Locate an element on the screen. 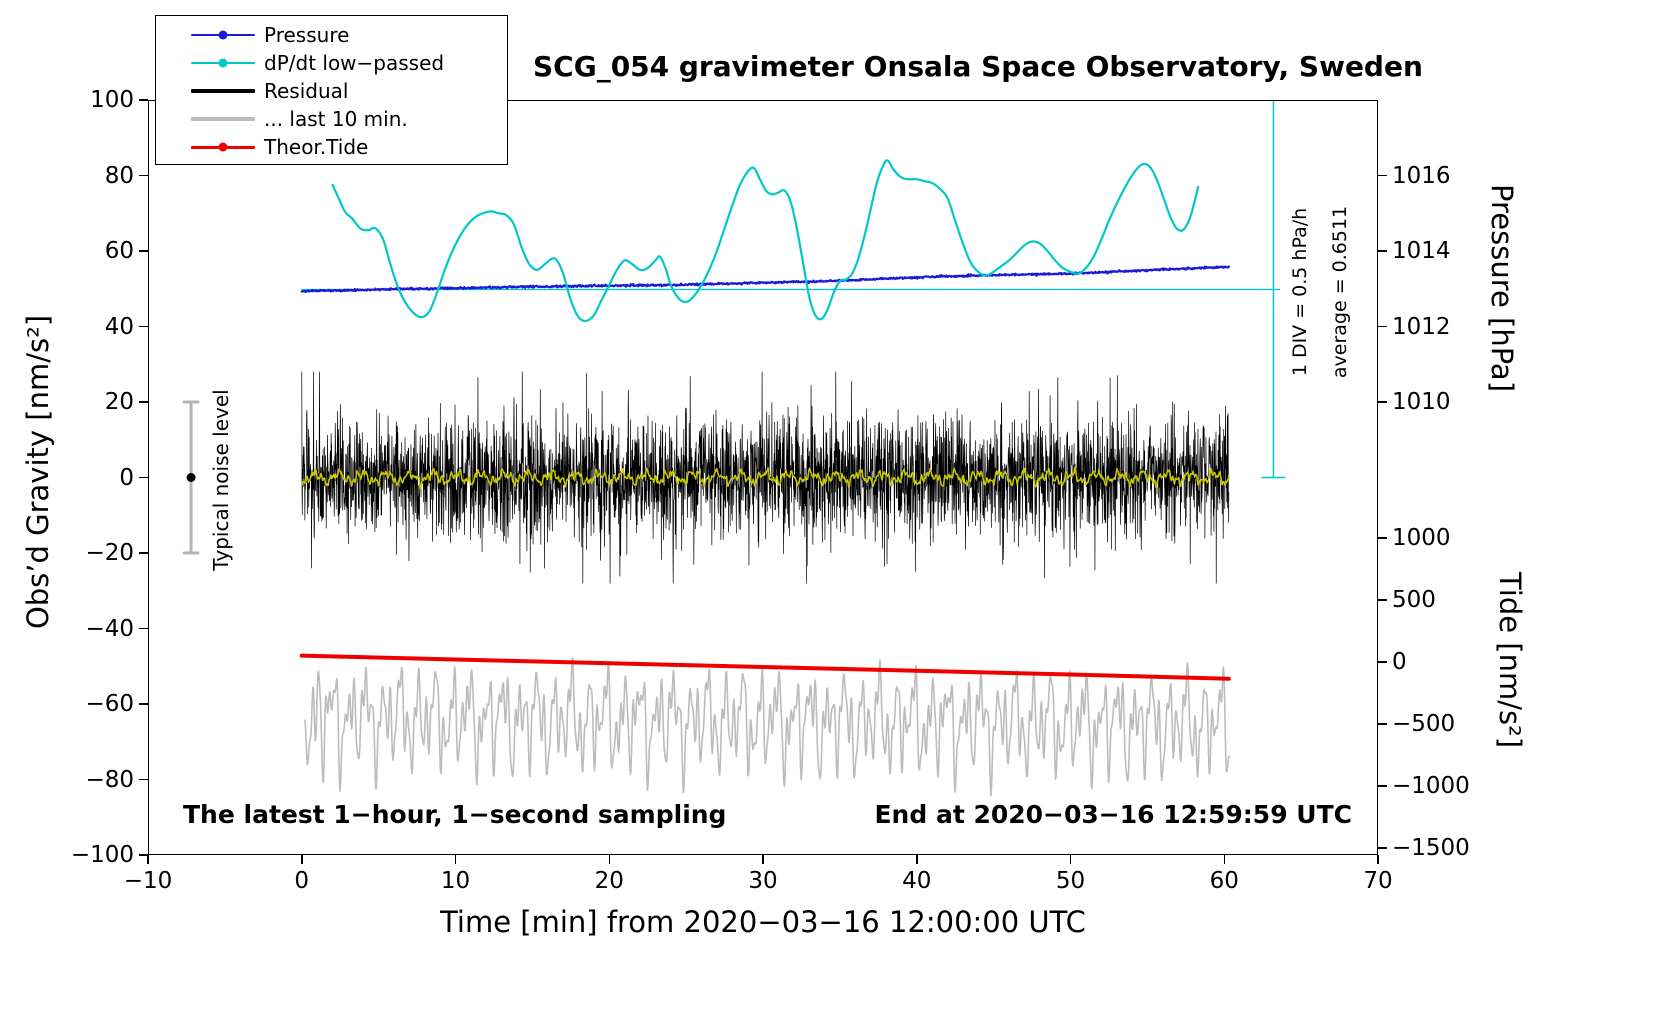  div-scale-label: 1 DIV = 0.5 hPa/h is located at coordinates (1300, 292).